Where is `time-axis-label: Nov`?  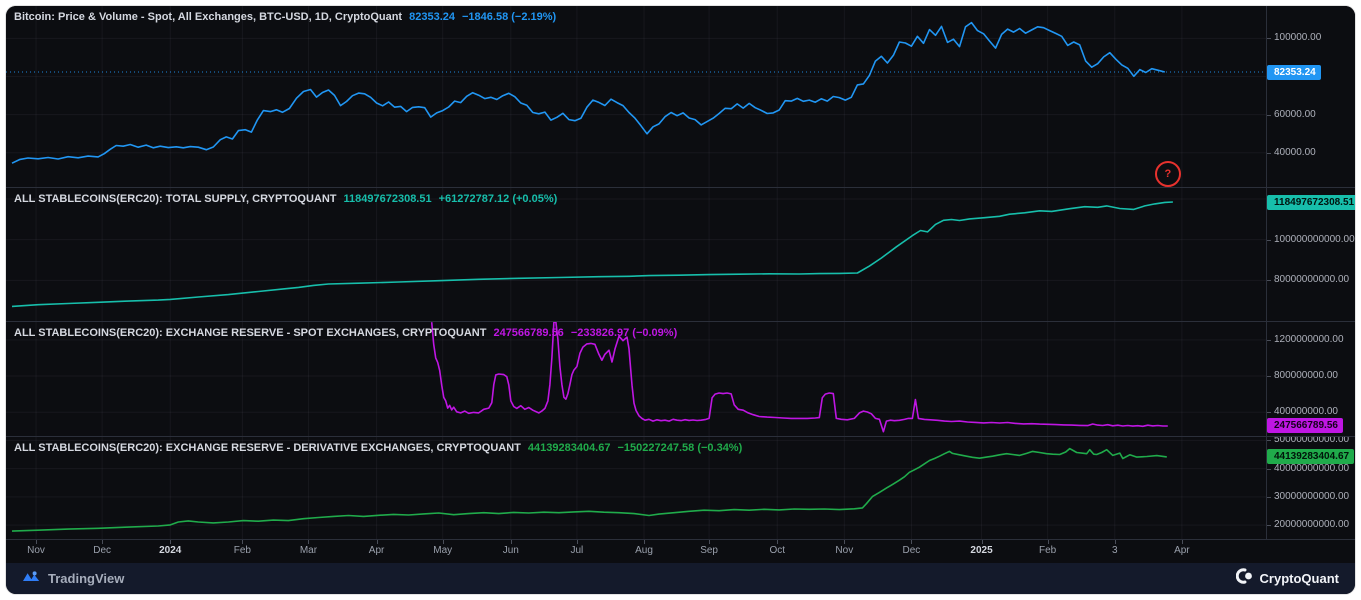
time-axis-label: Nov is located at coordinates (844, 550).